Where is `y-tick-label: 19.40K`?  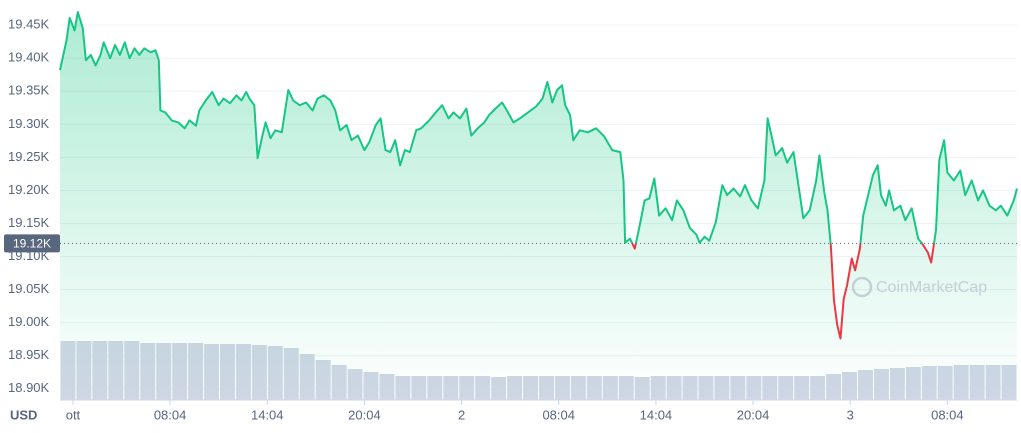
y-tick-label: 19.40K is located at coordinates (29, 57).